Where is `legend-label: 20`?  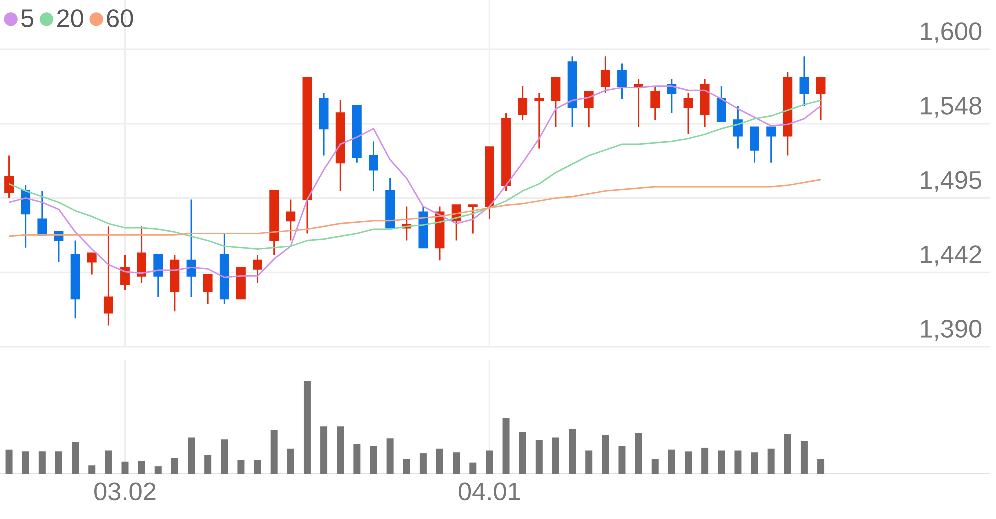 legend-label: 20 is located at coordinates (71, 19).